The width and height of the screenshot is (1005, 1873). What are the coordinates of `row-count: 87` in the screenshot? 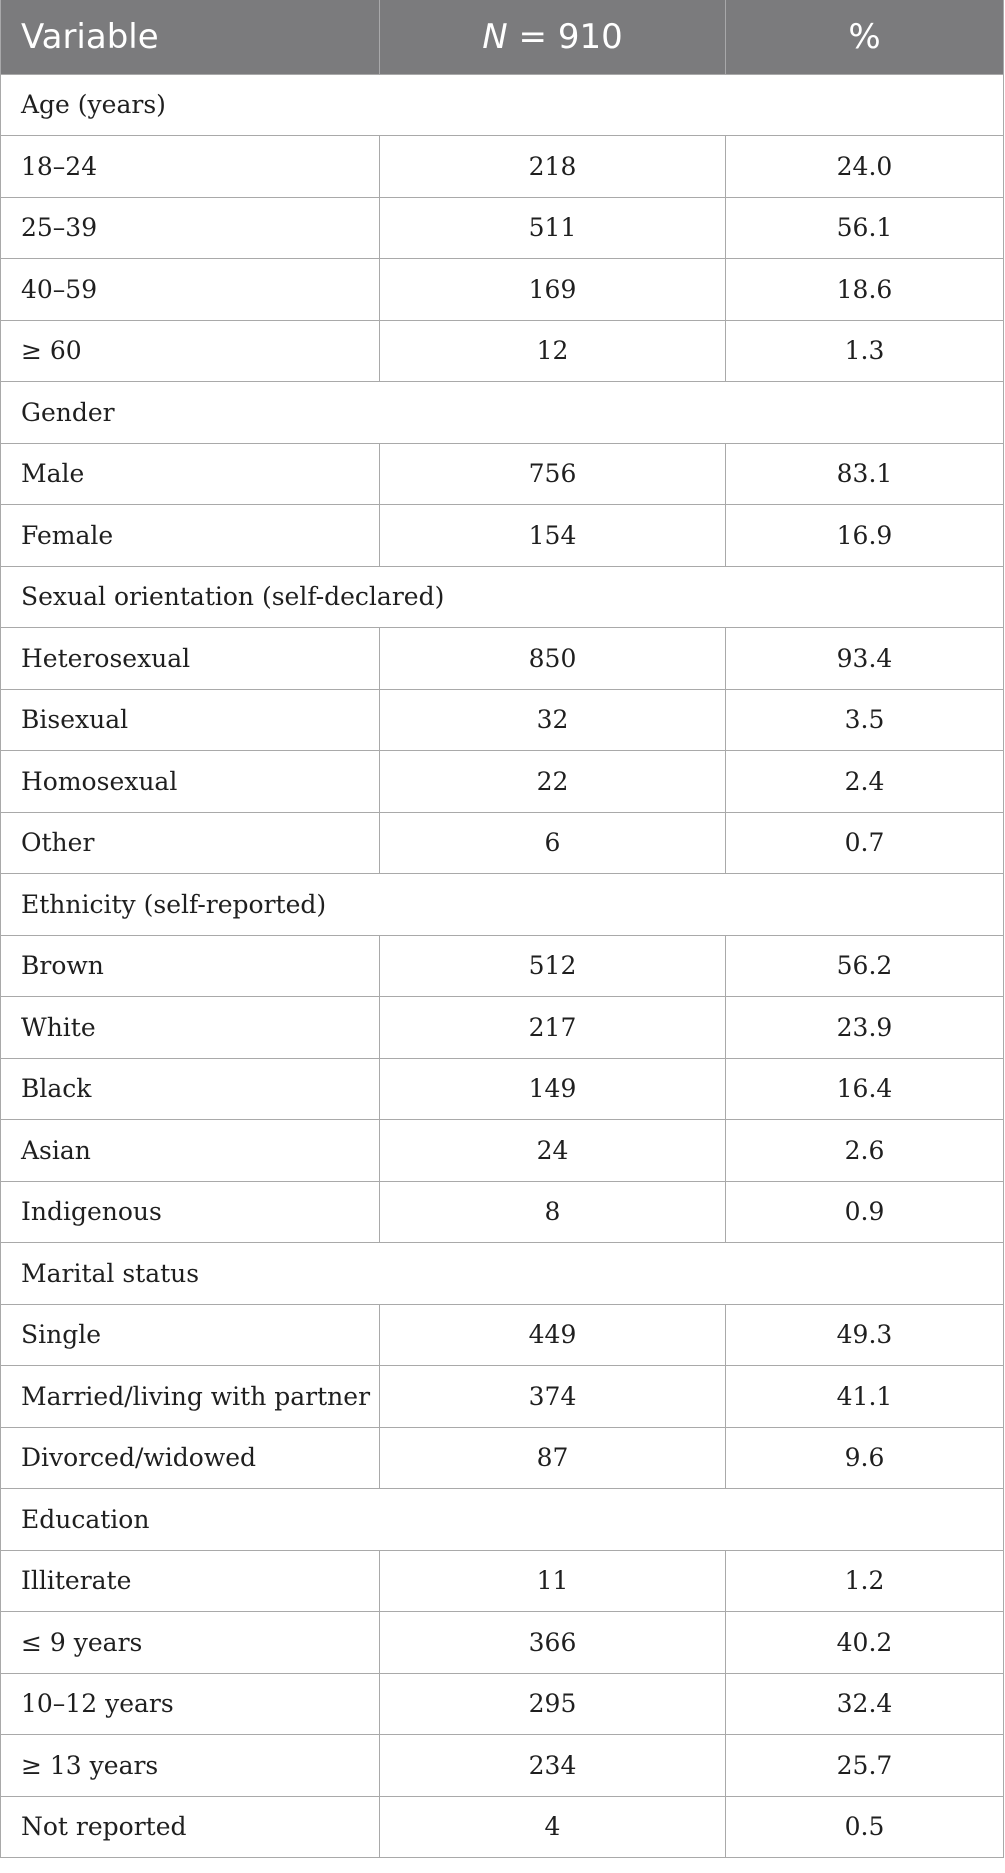 It's located at (552, 1457).